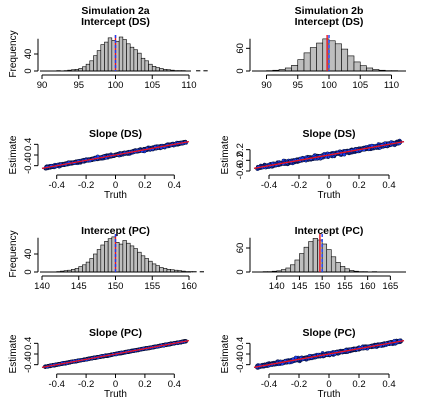  What do you see at coordinates (144, 384) in the screenshot?
I see `panel-7-x-tick-label: 0.2` at bounding box center [144, 384].